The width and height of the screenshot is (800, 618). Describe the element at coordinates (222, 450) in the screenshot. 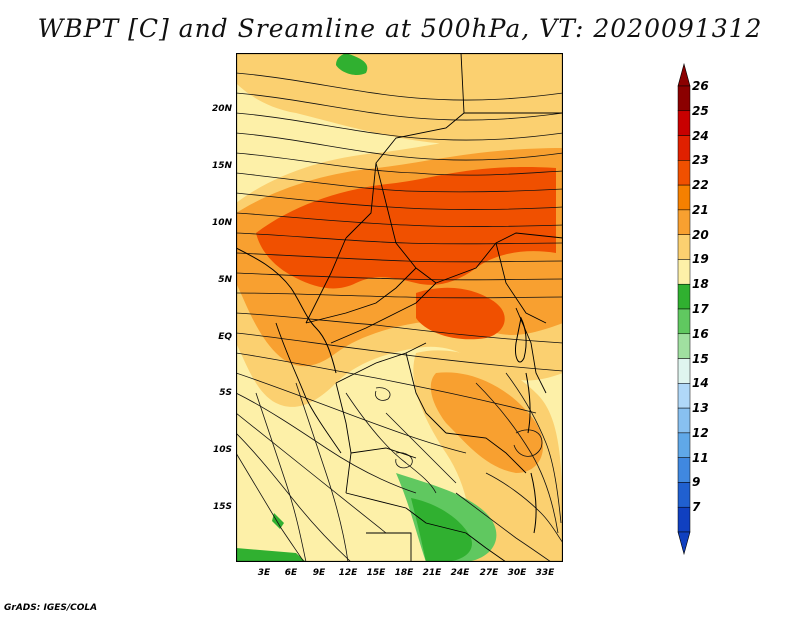

I see `lat-tick-label: 10S` at that location.